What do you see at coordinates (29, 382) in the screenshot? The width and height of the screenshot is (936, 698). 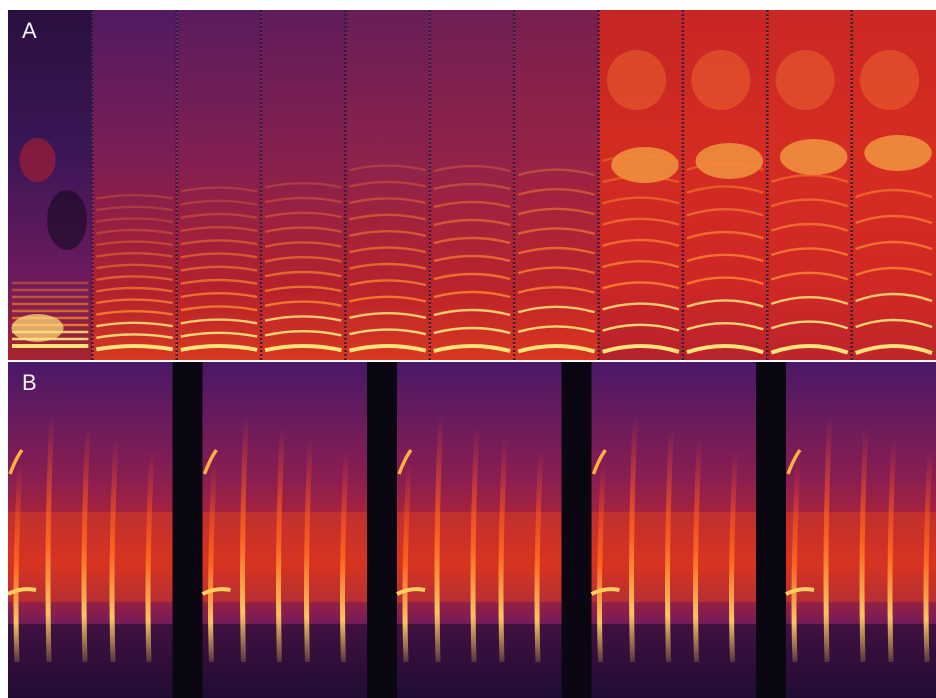 I see `panel-label-b: B` at bounding box center [29, 382].